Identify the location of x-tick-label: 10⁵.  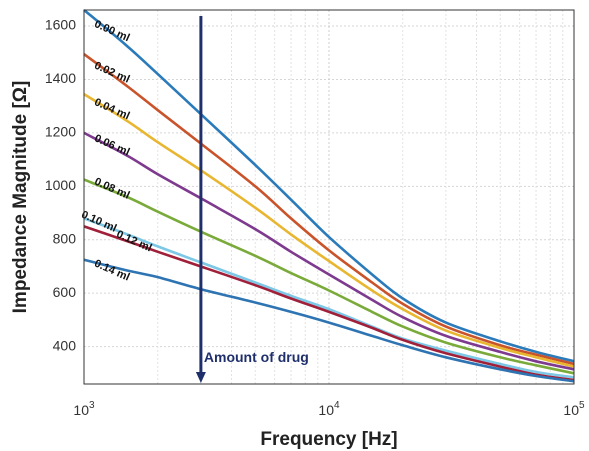
(574, 409).